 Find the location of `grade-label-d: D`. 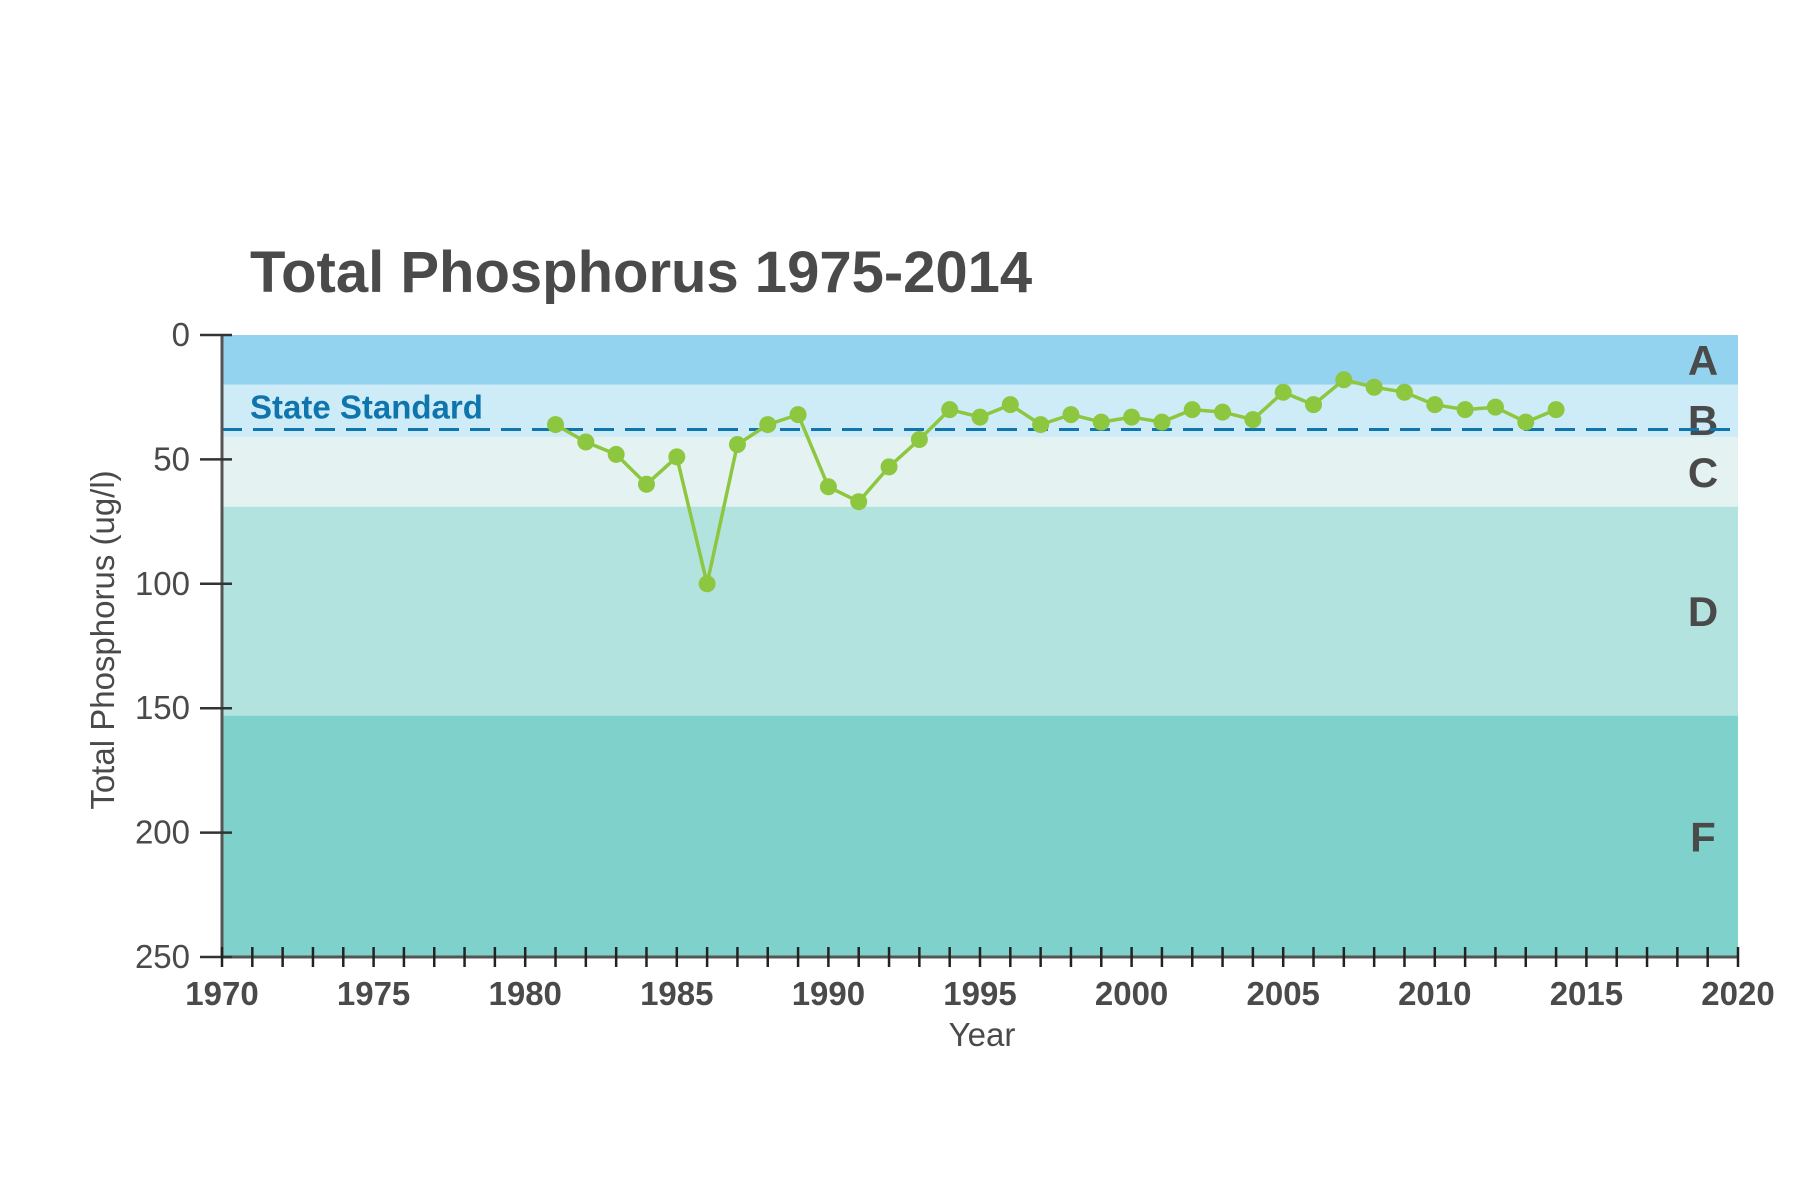

grade-label-d: D is located at coordinates (1703, 611).